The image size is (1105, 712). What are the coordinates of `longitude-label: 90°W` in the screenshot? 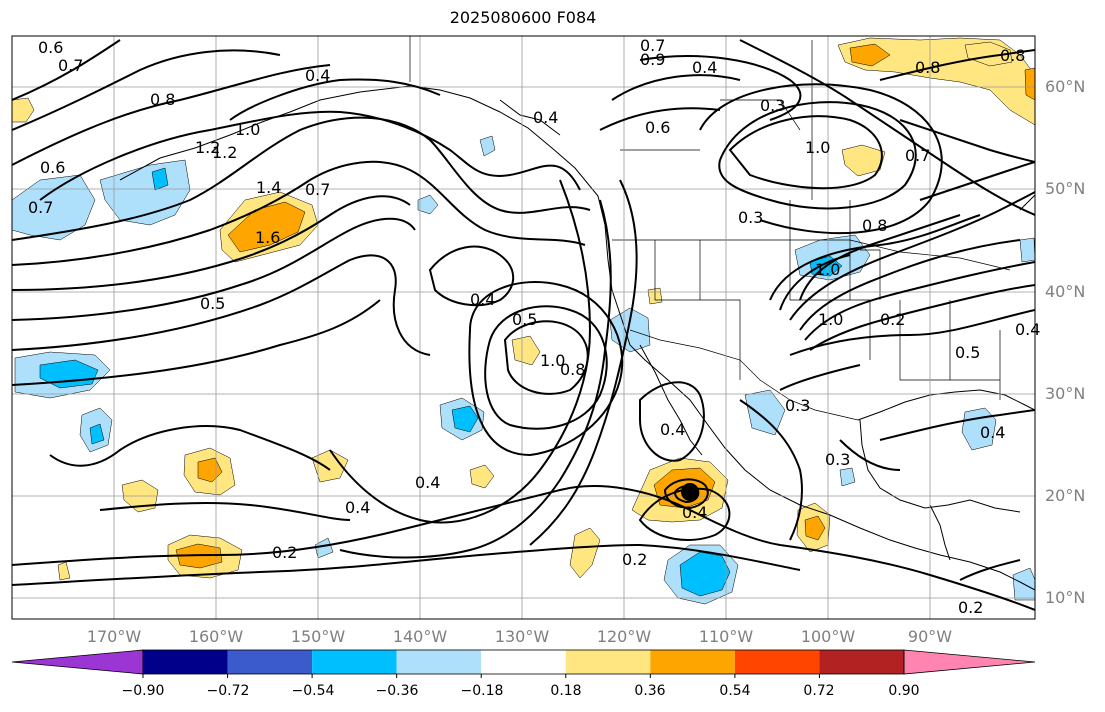 It's located at (930, 636).